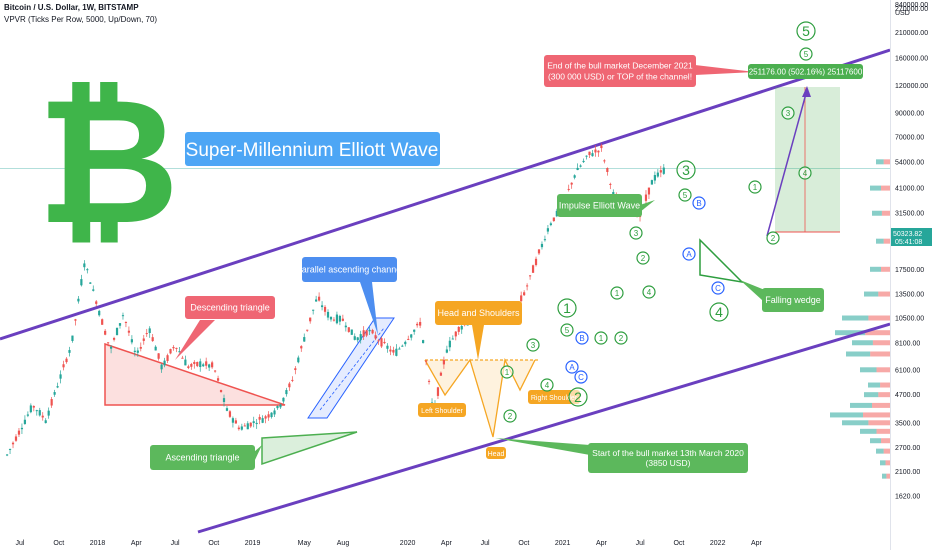  Describe the element at coordinates (349, 269) in the screenshot. I see `parallel-channel-label-box` at that location.